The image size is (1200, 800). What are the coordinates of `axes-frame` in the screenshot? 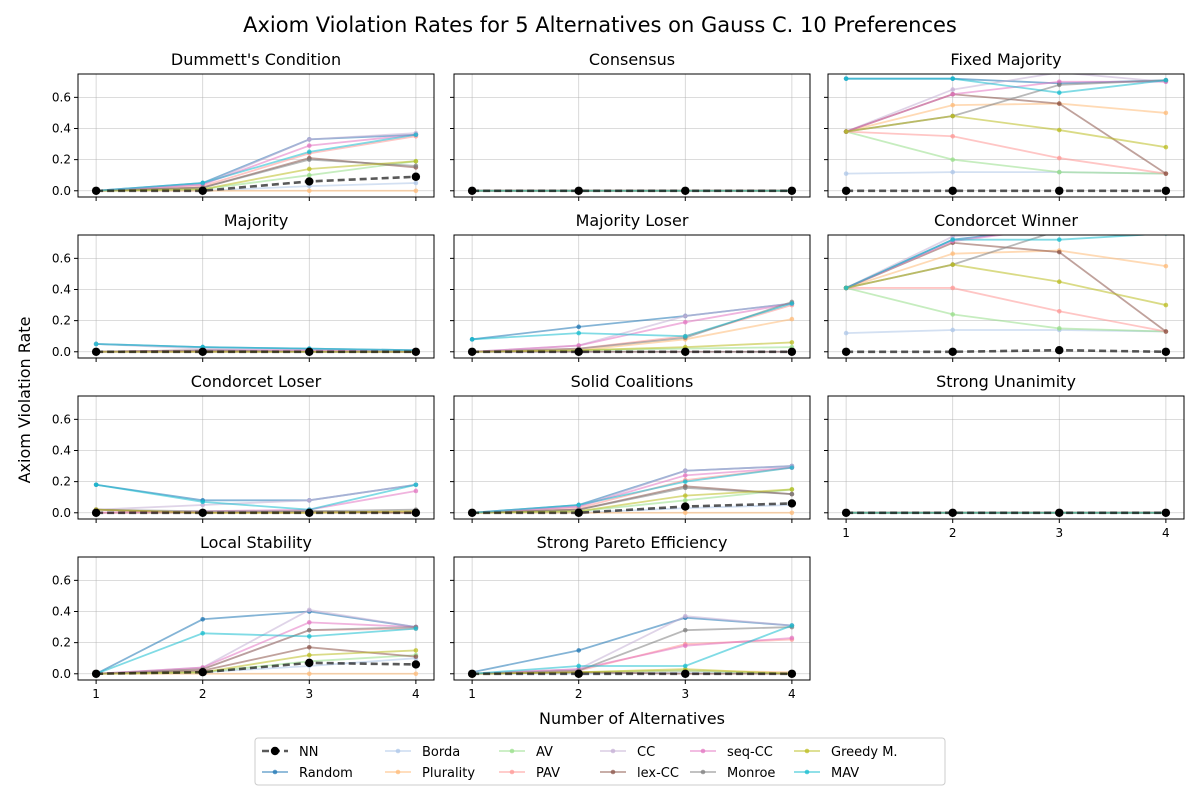 It's located at (632, 135).